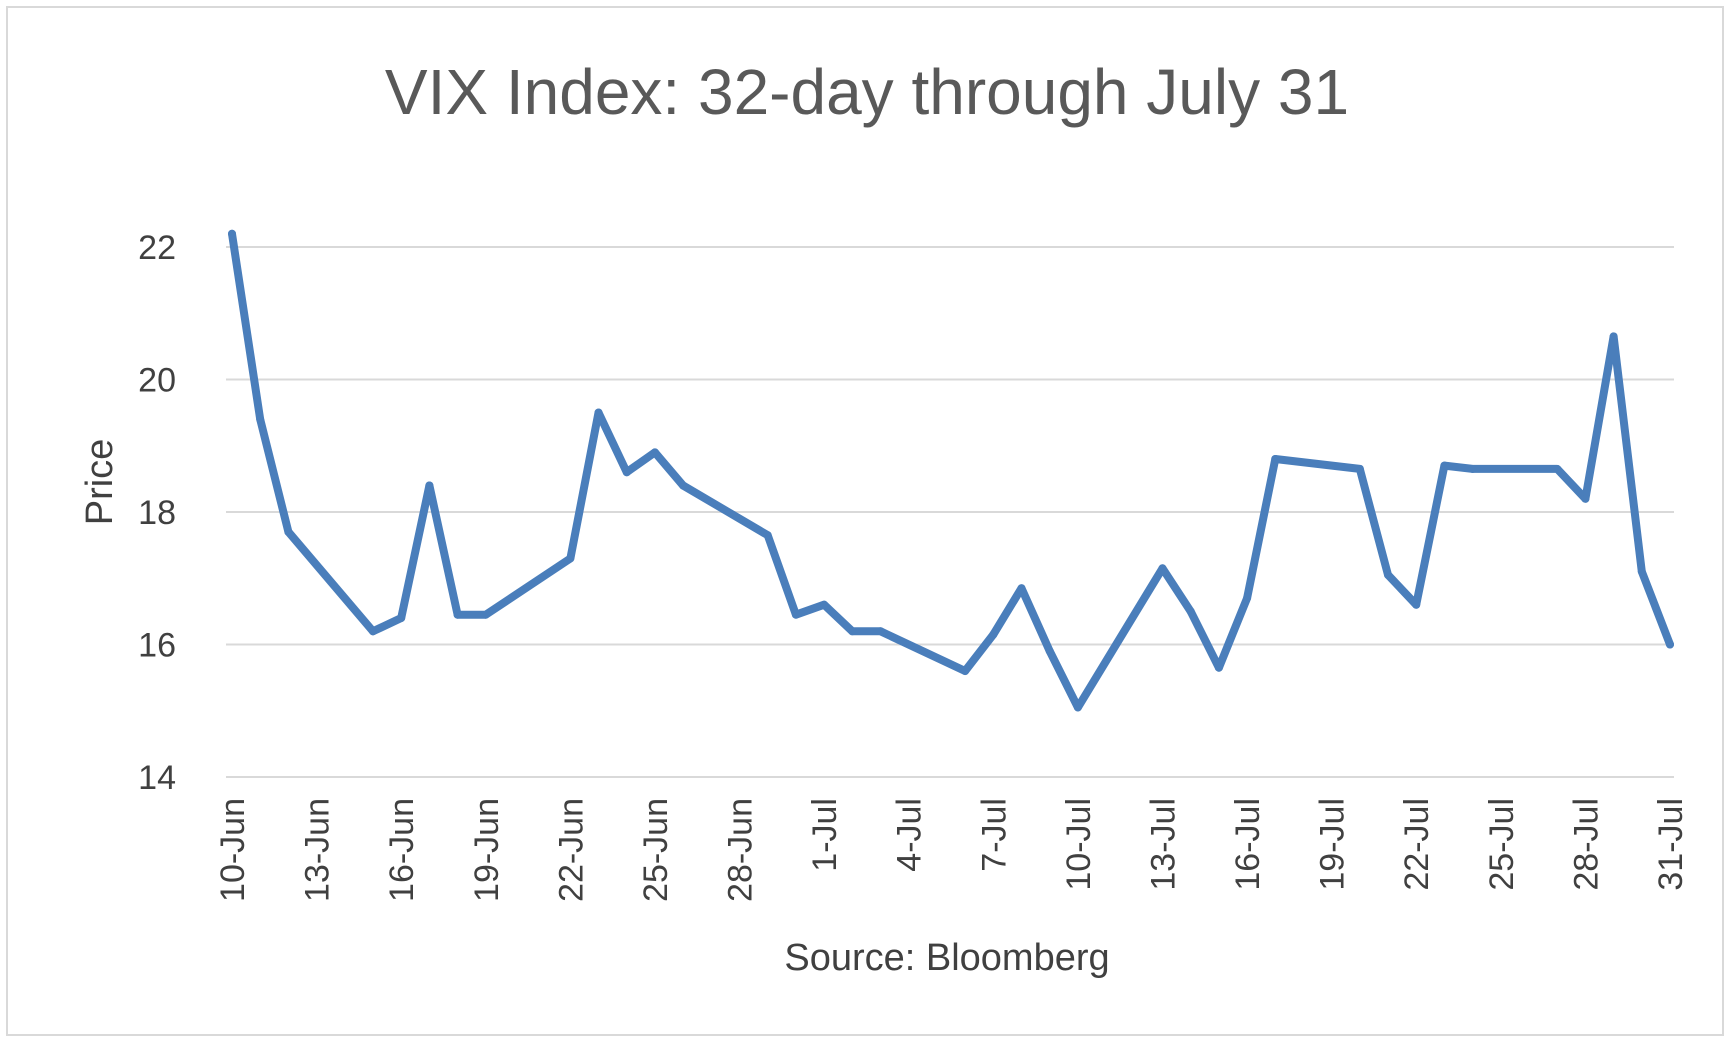 The height and width of the screenshot is (1045, 1732). I want to click on x-tick-label: 16-Jul, so click(1248, 844).